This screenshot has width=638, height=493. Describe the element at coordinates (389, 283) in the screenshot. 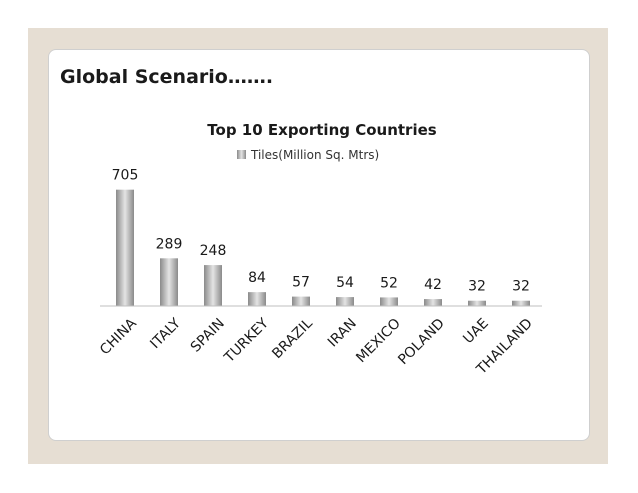

I see `value-label: 52` at that location.